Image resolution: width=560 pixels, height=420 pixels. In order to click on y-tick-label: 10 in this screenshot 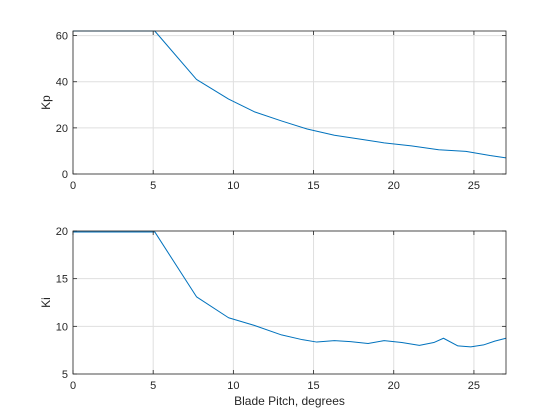, I will do `click(62, 327)`.